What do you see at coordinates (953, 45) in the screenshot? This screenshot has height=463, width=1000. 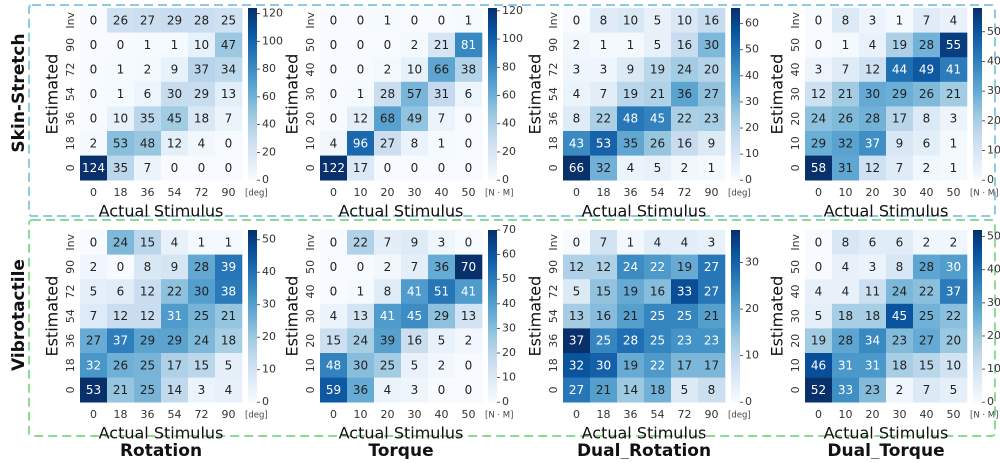 I see `cell-value-label: 55` at bounding box center [953, 45].